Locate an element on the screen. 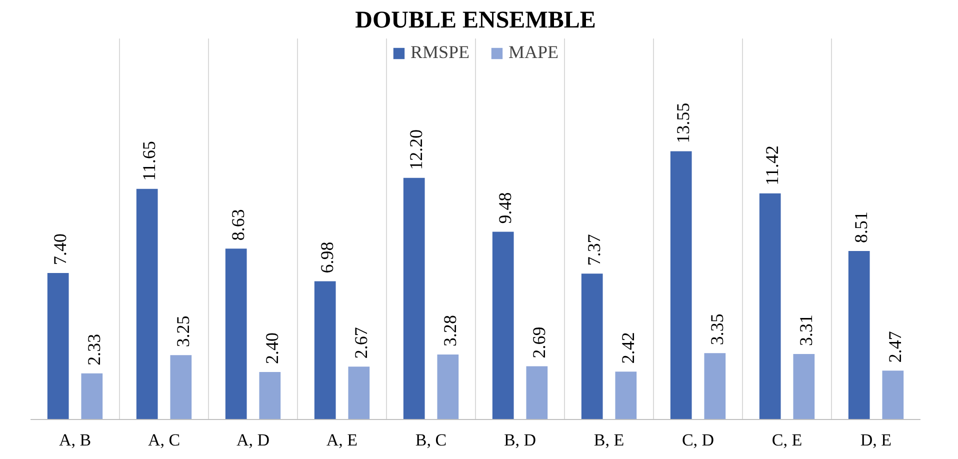 The height and width of the screenshot is (459, 958). data-label: 7.37 is located at coordinates (594, 250).